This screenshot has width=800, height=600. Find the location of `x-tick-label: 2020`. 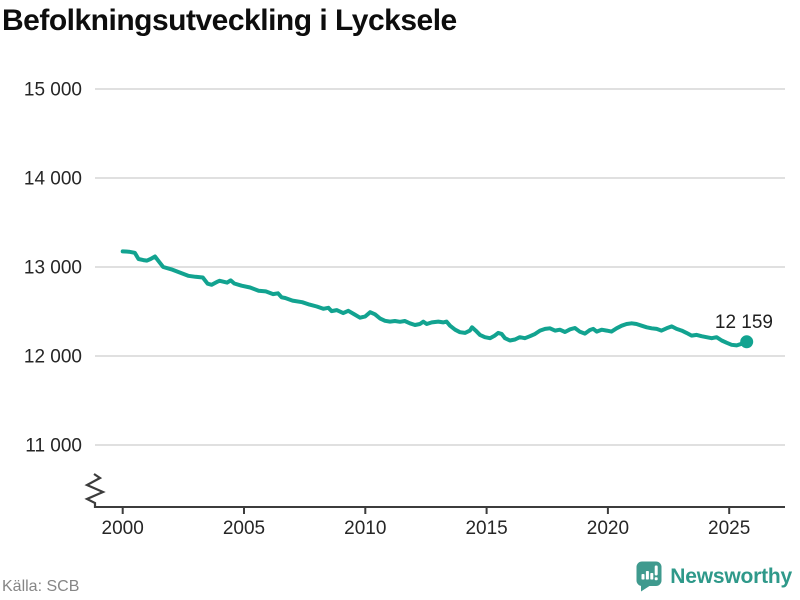

x-tick-label: 2020 is located at coordinates (608, 528).